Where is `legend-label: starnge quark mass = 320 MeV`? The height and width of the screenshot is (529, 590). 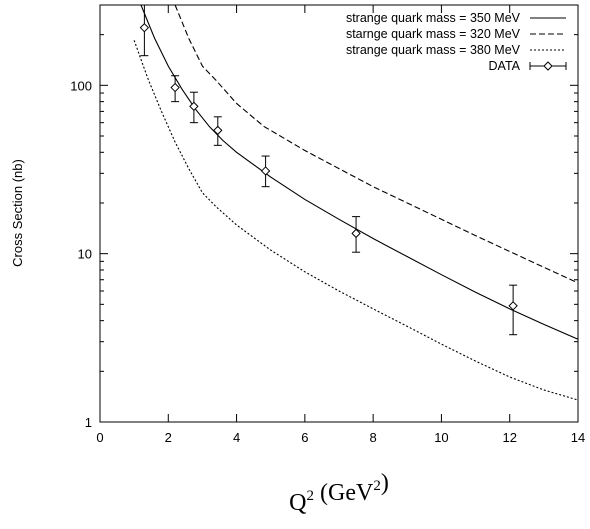 legend-label: starnge quark mass = 320 MeV is located at coordinates (433, 34).